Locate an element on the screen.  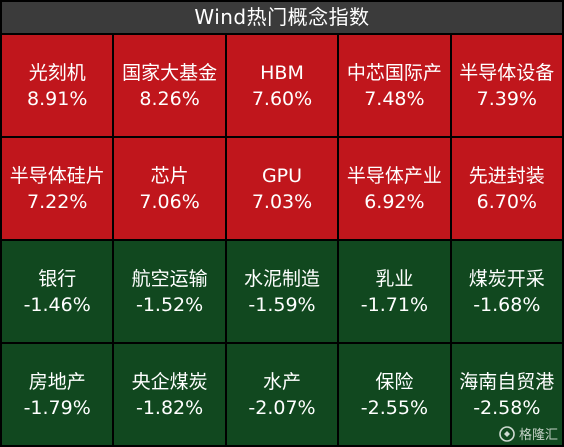
concept-name: 光刻机 is located at coordinates (57, 72).